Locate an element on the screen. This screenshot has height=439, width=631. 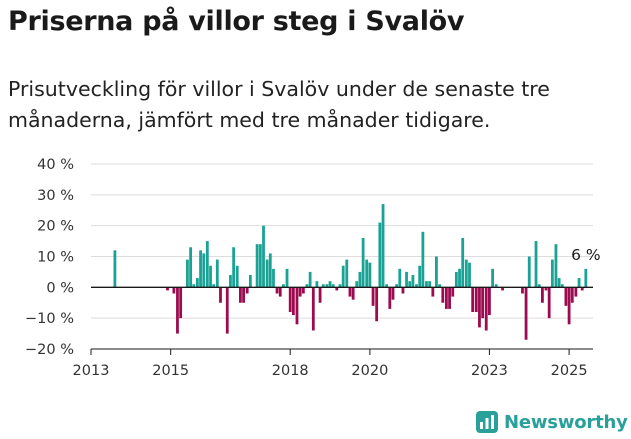
y-tick-label: 10 % is located at coordinates (55, 258).